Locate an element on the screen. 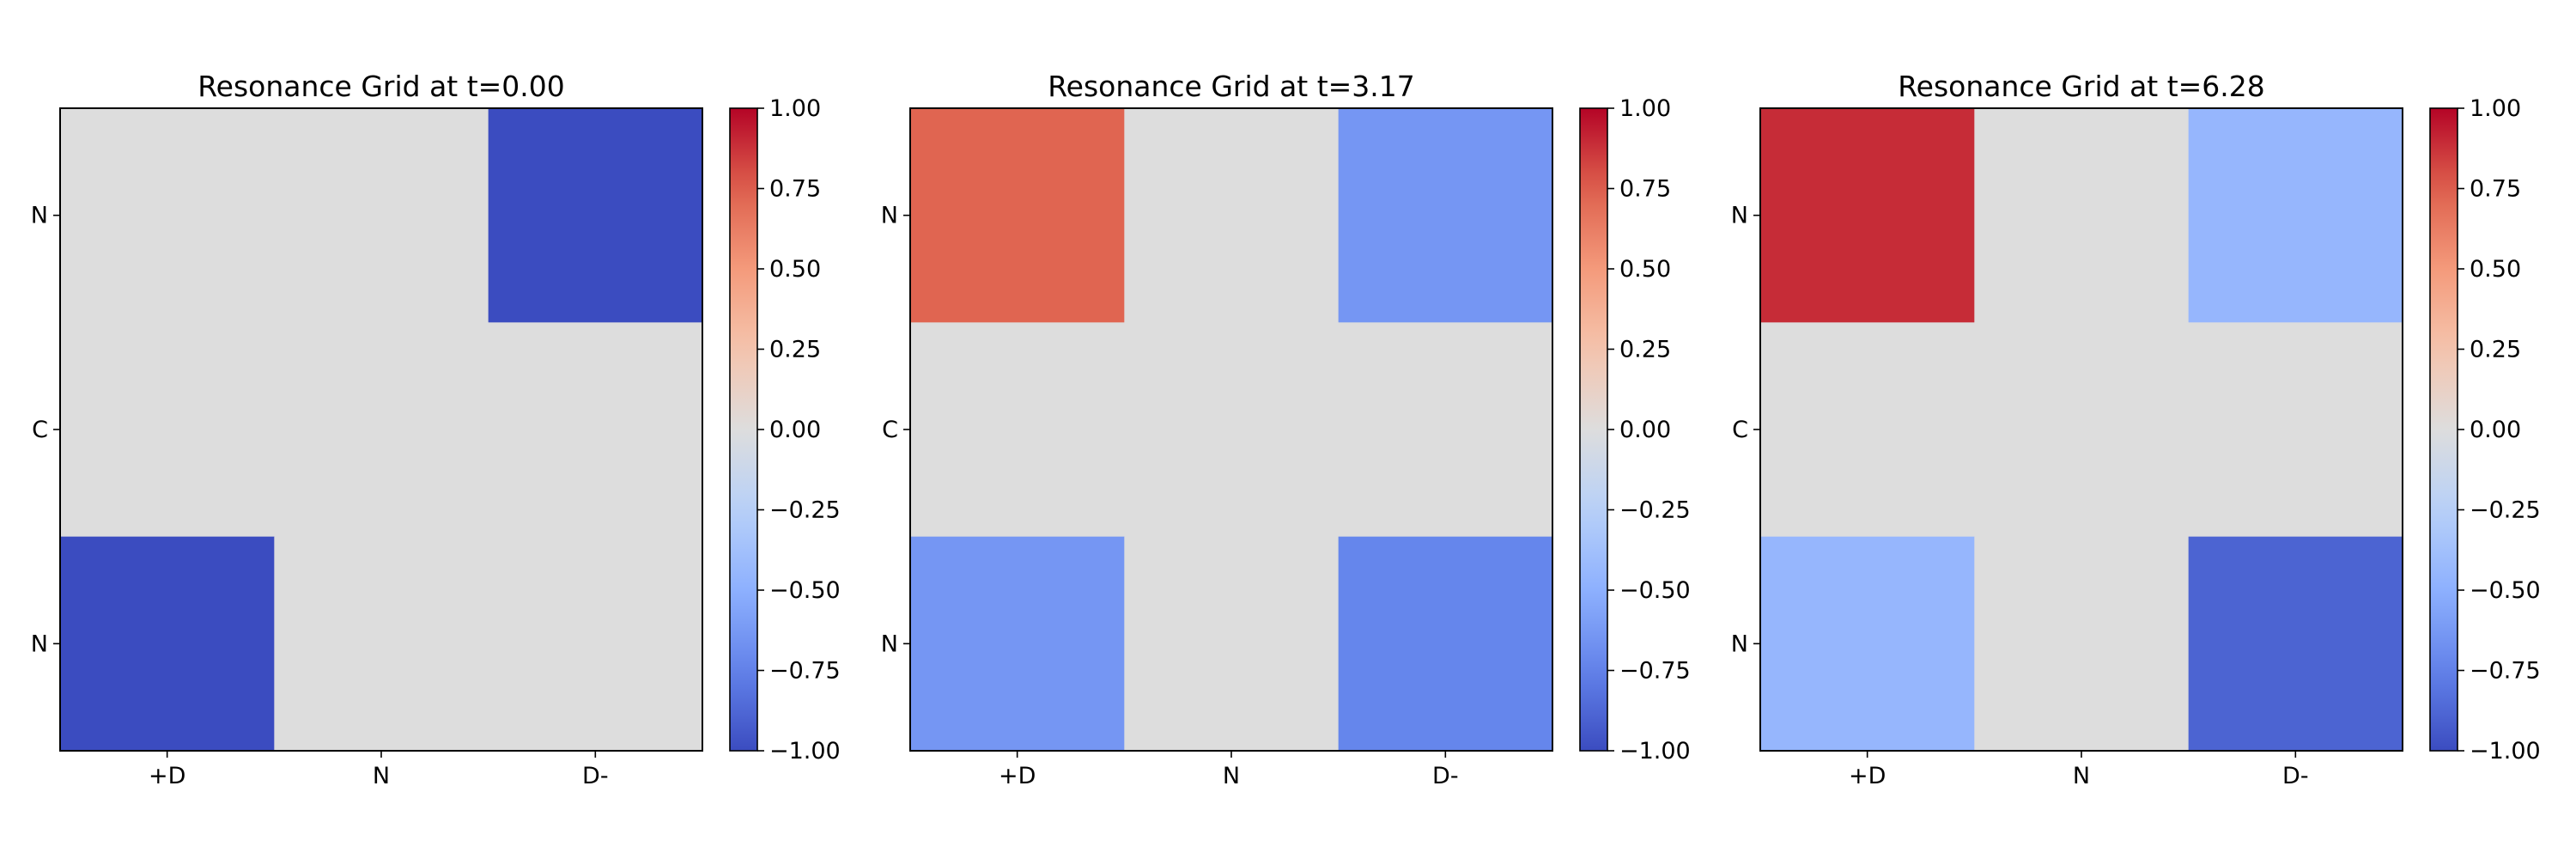 The width and height of the screenshot is (2576, 859). chart-title: Resonance Grid at t=6.28 is located at coordinates (2082, 86).